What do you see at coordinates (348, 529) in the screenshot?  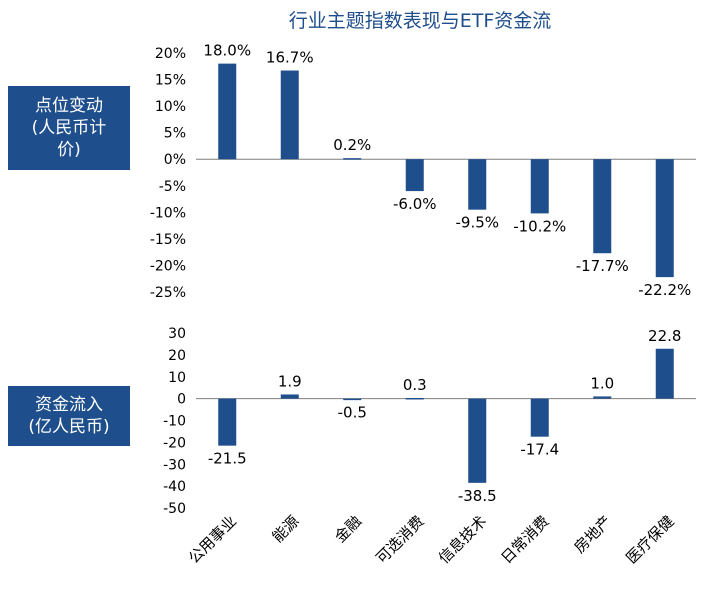 I see `x-tick-label: 金融` at bounding box center [348, 529].